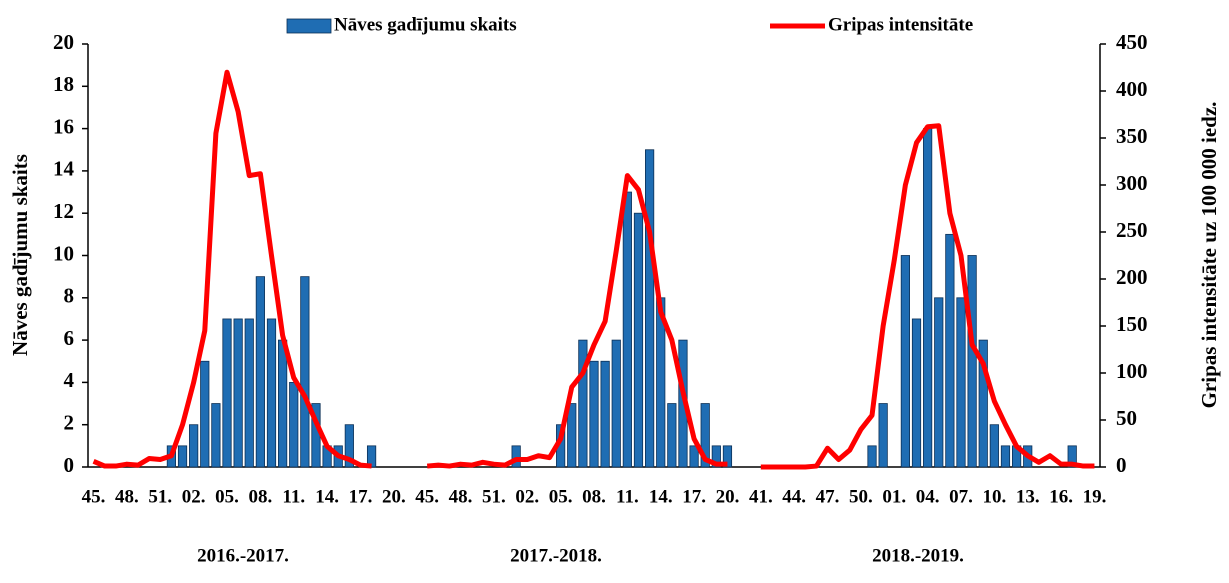  I want to click on x-tick-label: 19., so click(1095, 496).